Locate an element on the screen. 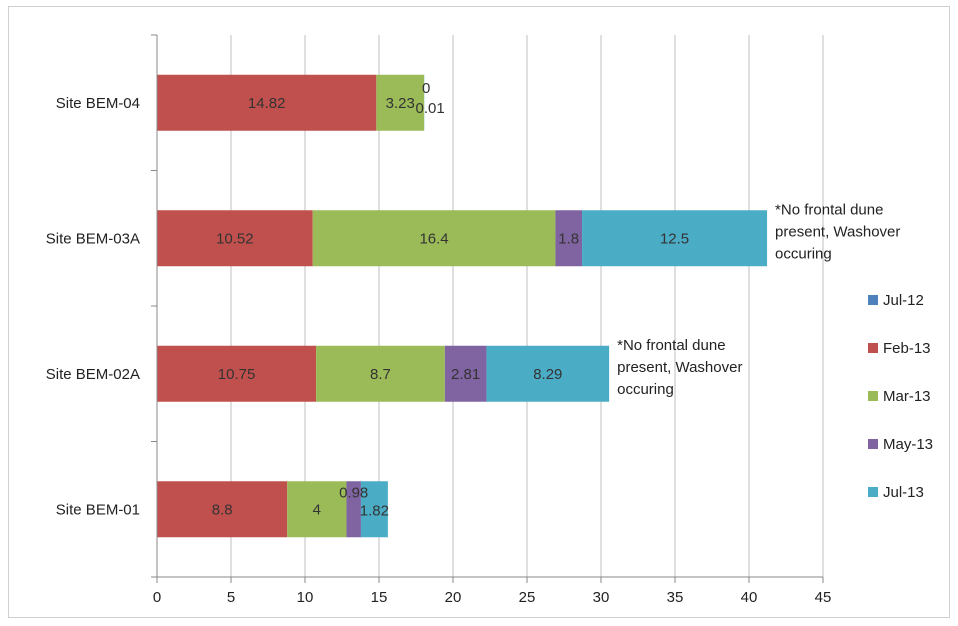 Image resolution: width=958 pixels, height=626 pixels. legend-item: Jul-13 is located at coordinates (896, 492).